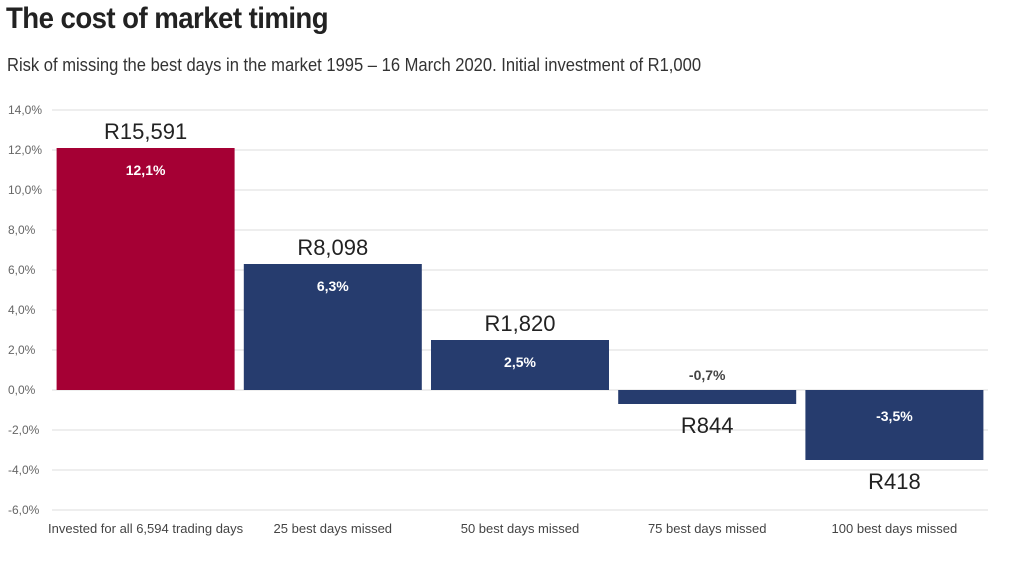 The image size is (1024, 566). Describe the element at coordinates (707, 528) in the screenshot. I see `category-label: 75 best days missed` at that location.